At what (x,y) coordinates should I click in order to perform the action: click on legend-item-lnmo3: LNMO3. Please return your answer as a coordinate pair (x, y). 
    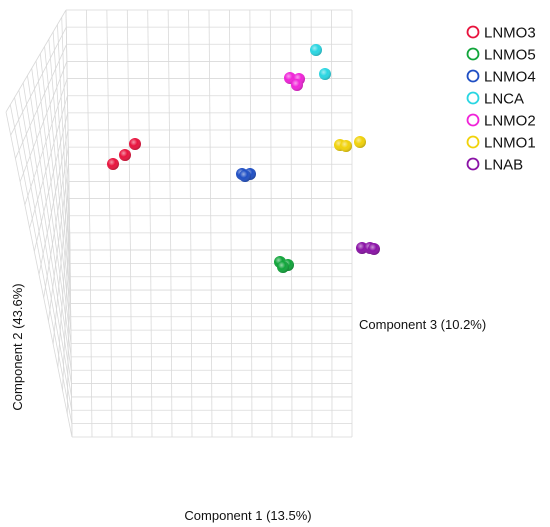
    Looking at the image, I should click on (501, 33).